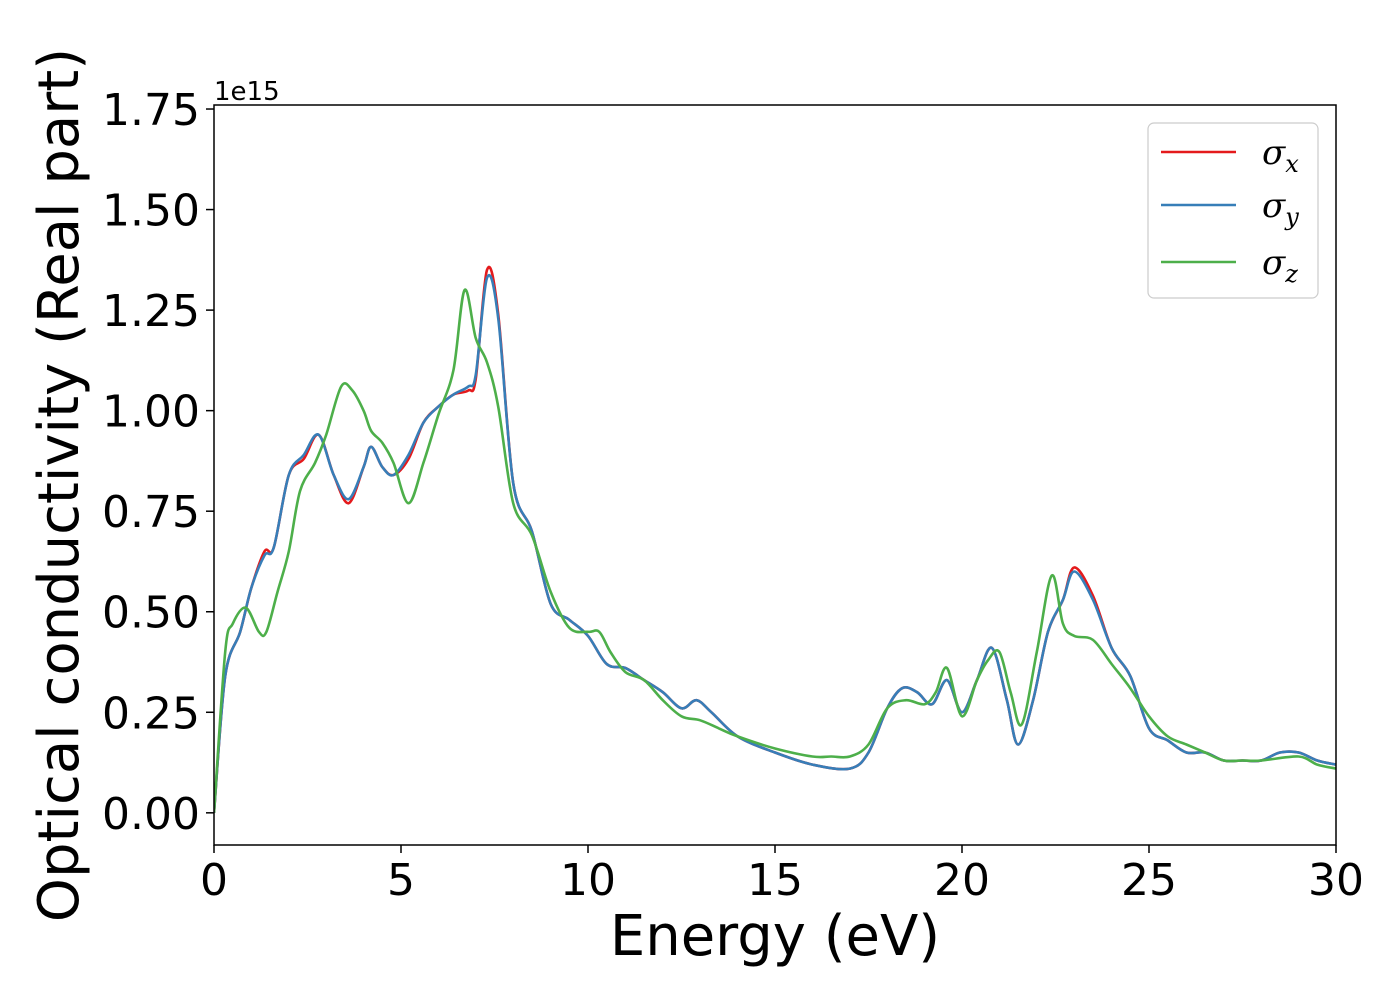 This screenshot has width=1400, height=1000. What do you see at coordinates (1336, 880) in the screenshot?
I see `x-tick-label: 30` at bounding box center [1336, 880].